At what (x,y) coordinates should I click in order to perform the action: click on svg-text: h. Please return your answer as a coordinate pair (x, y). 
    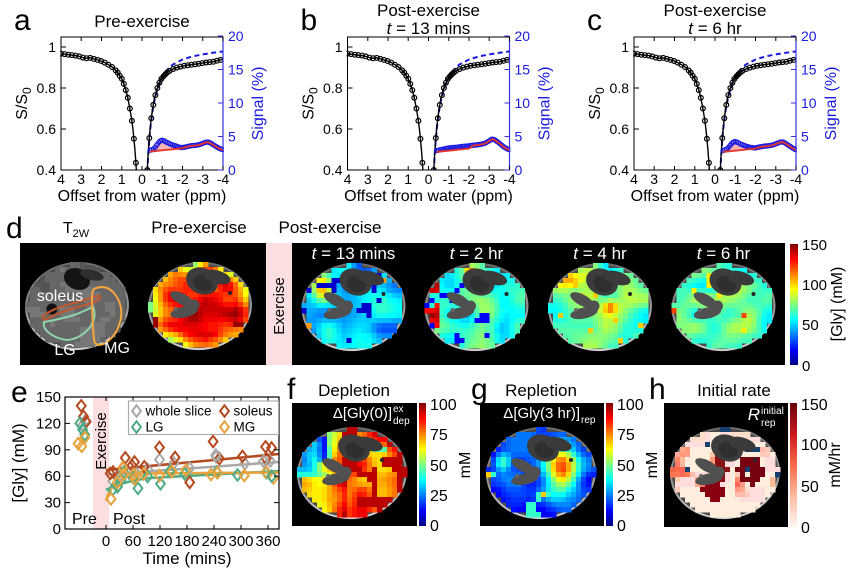
    Looking at the image, I should click on (657, 389).